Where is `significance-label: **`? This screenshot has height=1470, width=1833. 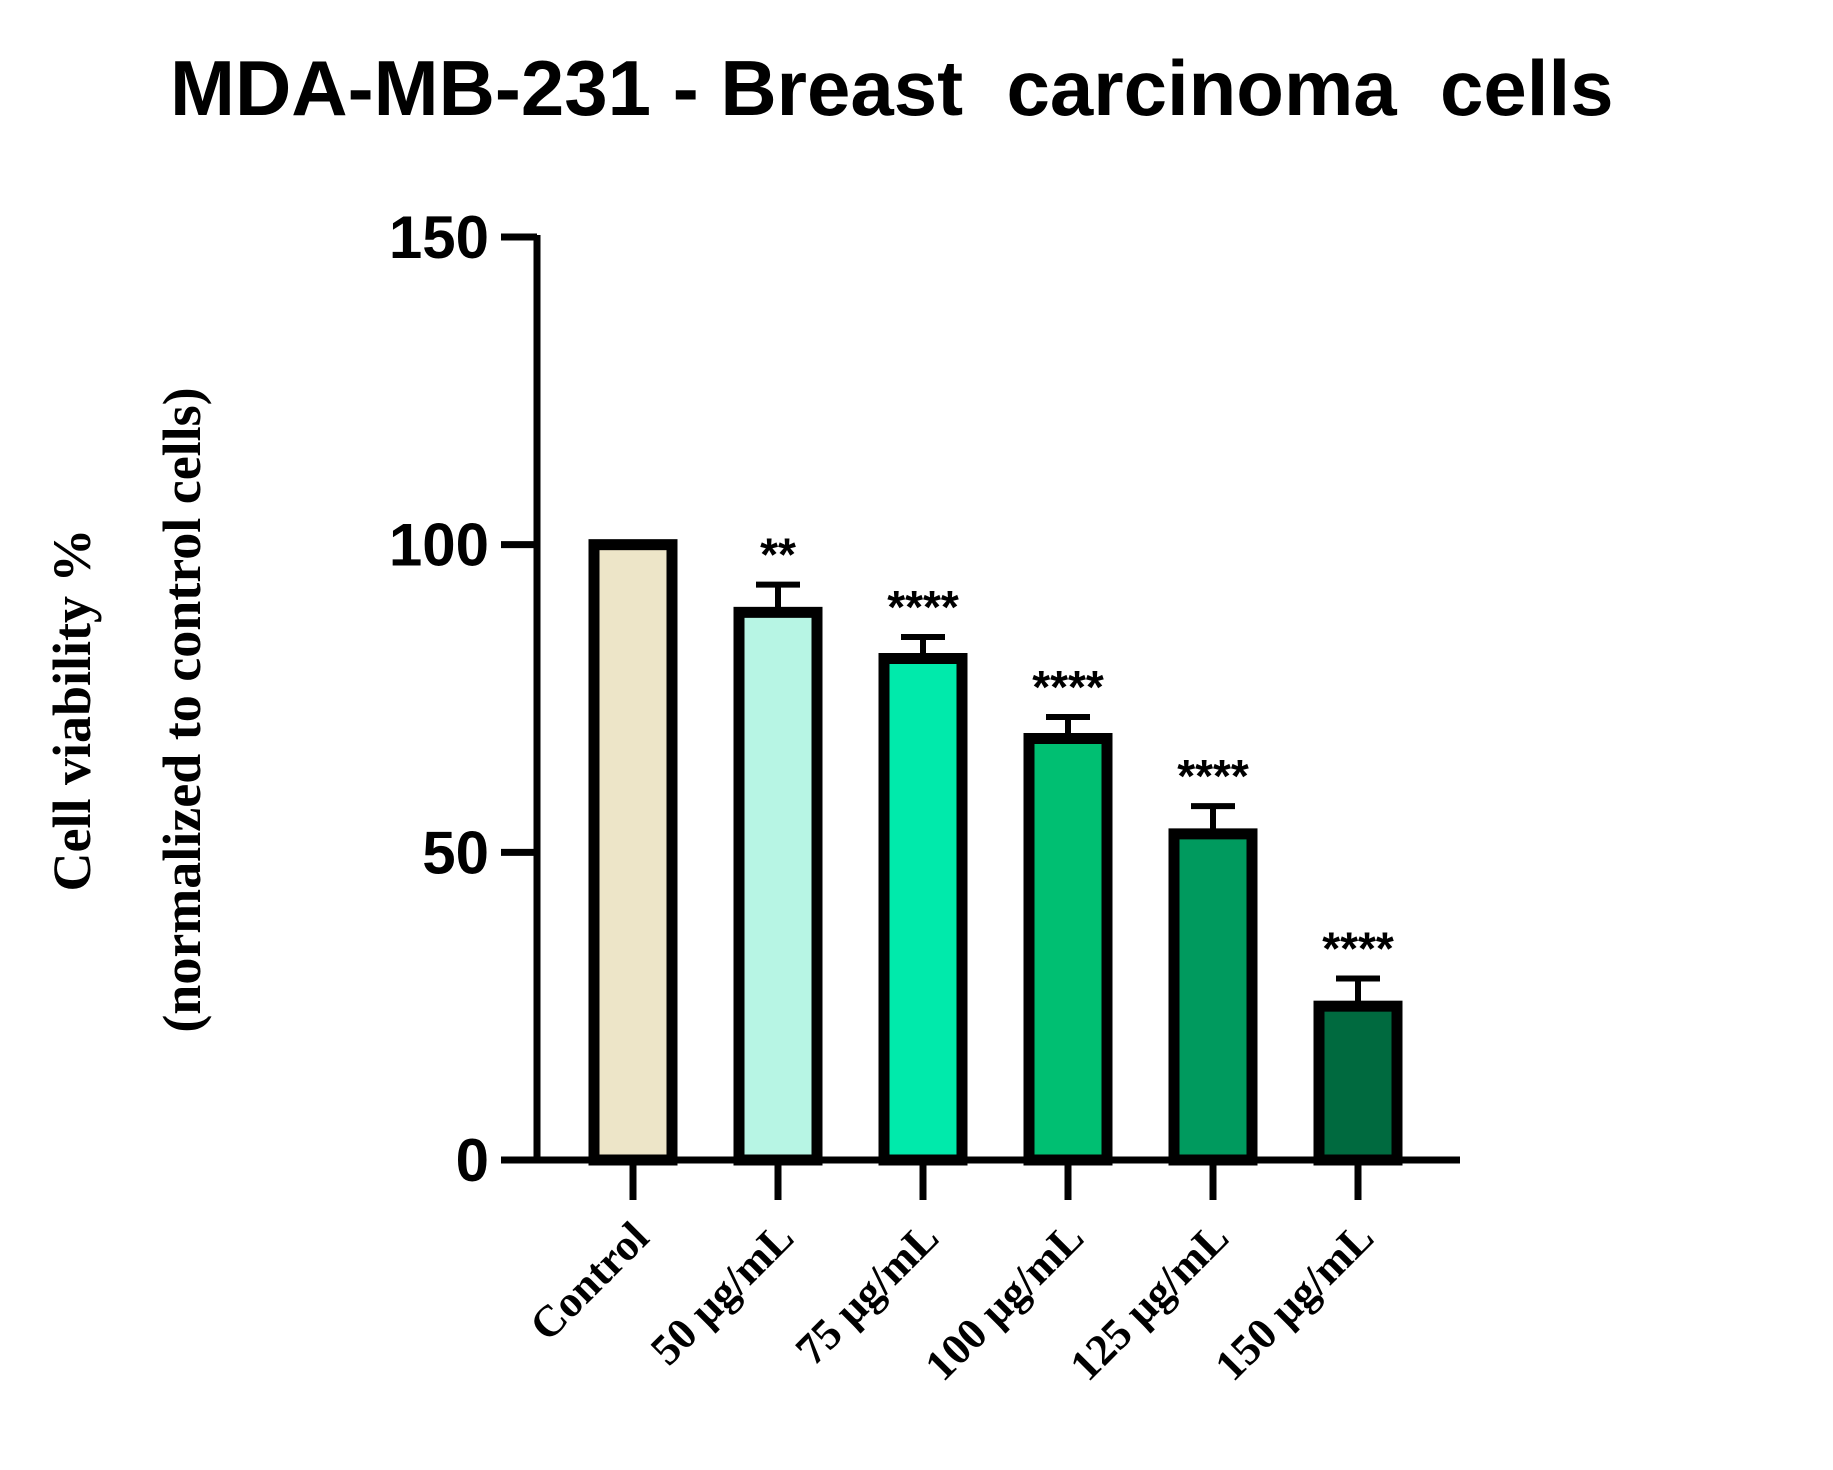
significance-label: ** is located at coordinates (778, 555).